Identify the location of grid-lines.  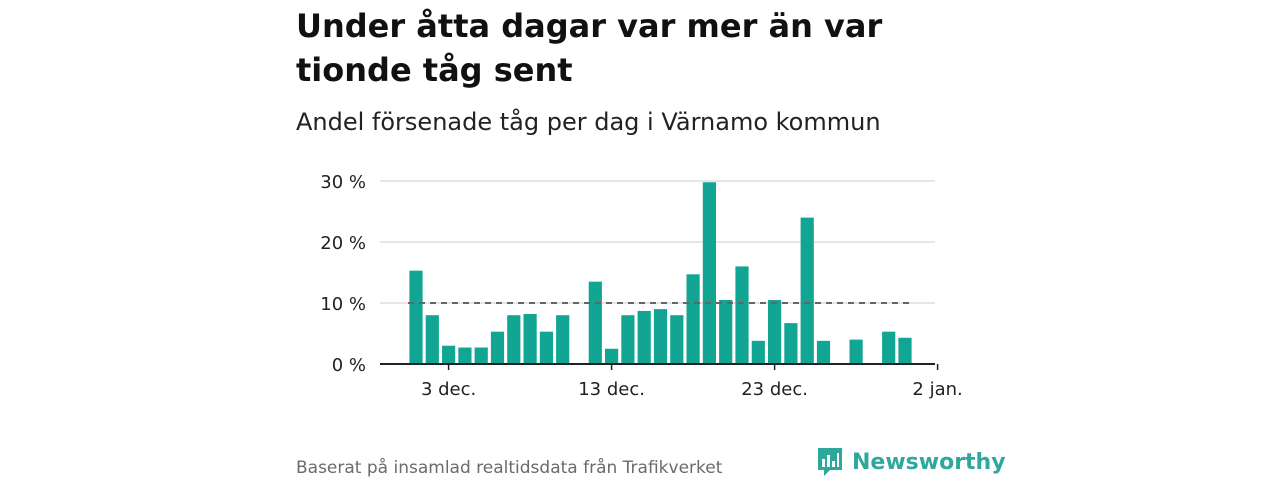
(657, 242).